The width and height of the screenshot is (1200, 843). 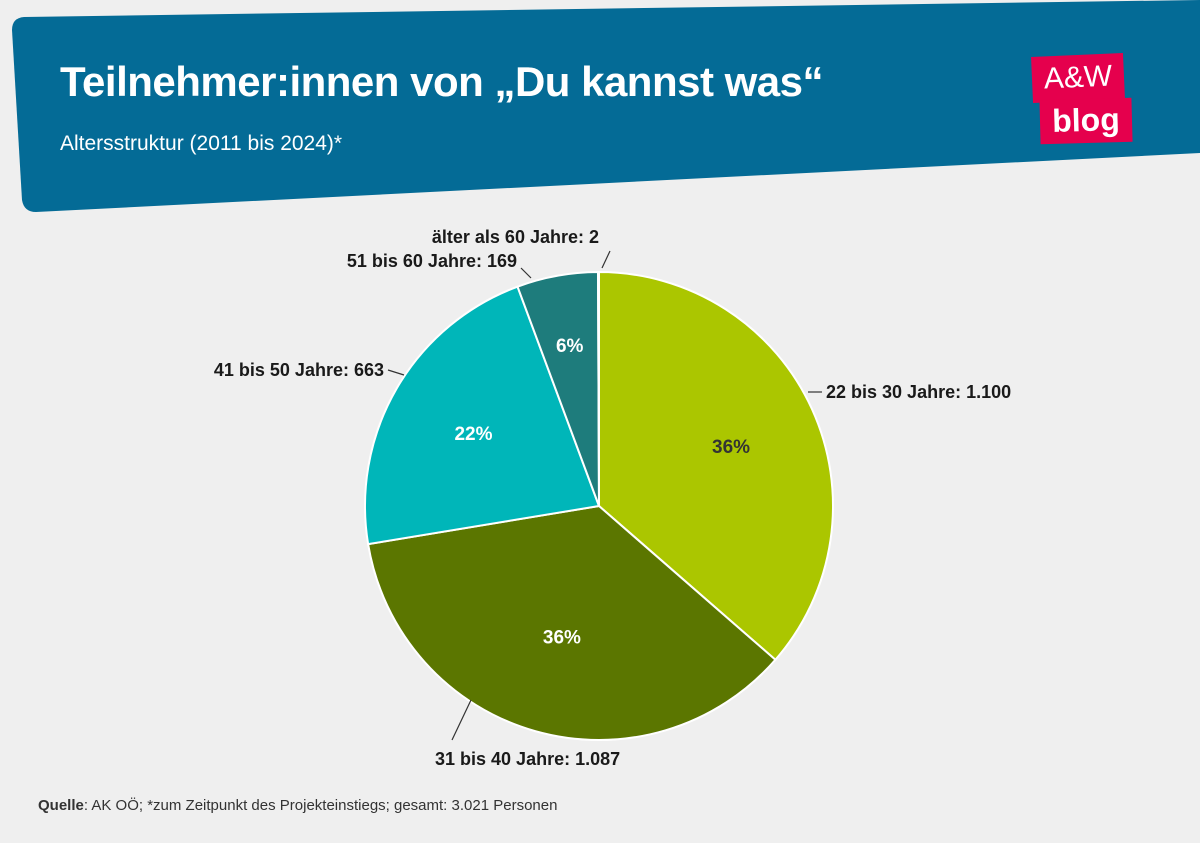 I want to click on slice-percent-label-2: 36%, so click(x=562, y=638).